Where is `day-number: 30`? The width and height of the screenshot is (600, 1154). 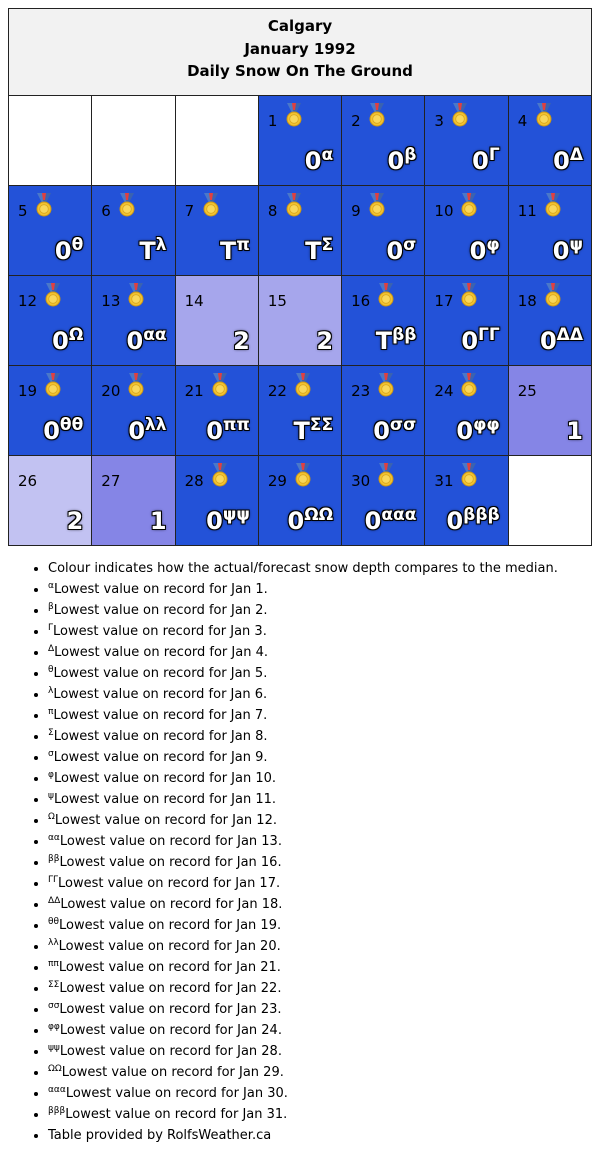
day-number: 30 is located at coordinates (361, 481).